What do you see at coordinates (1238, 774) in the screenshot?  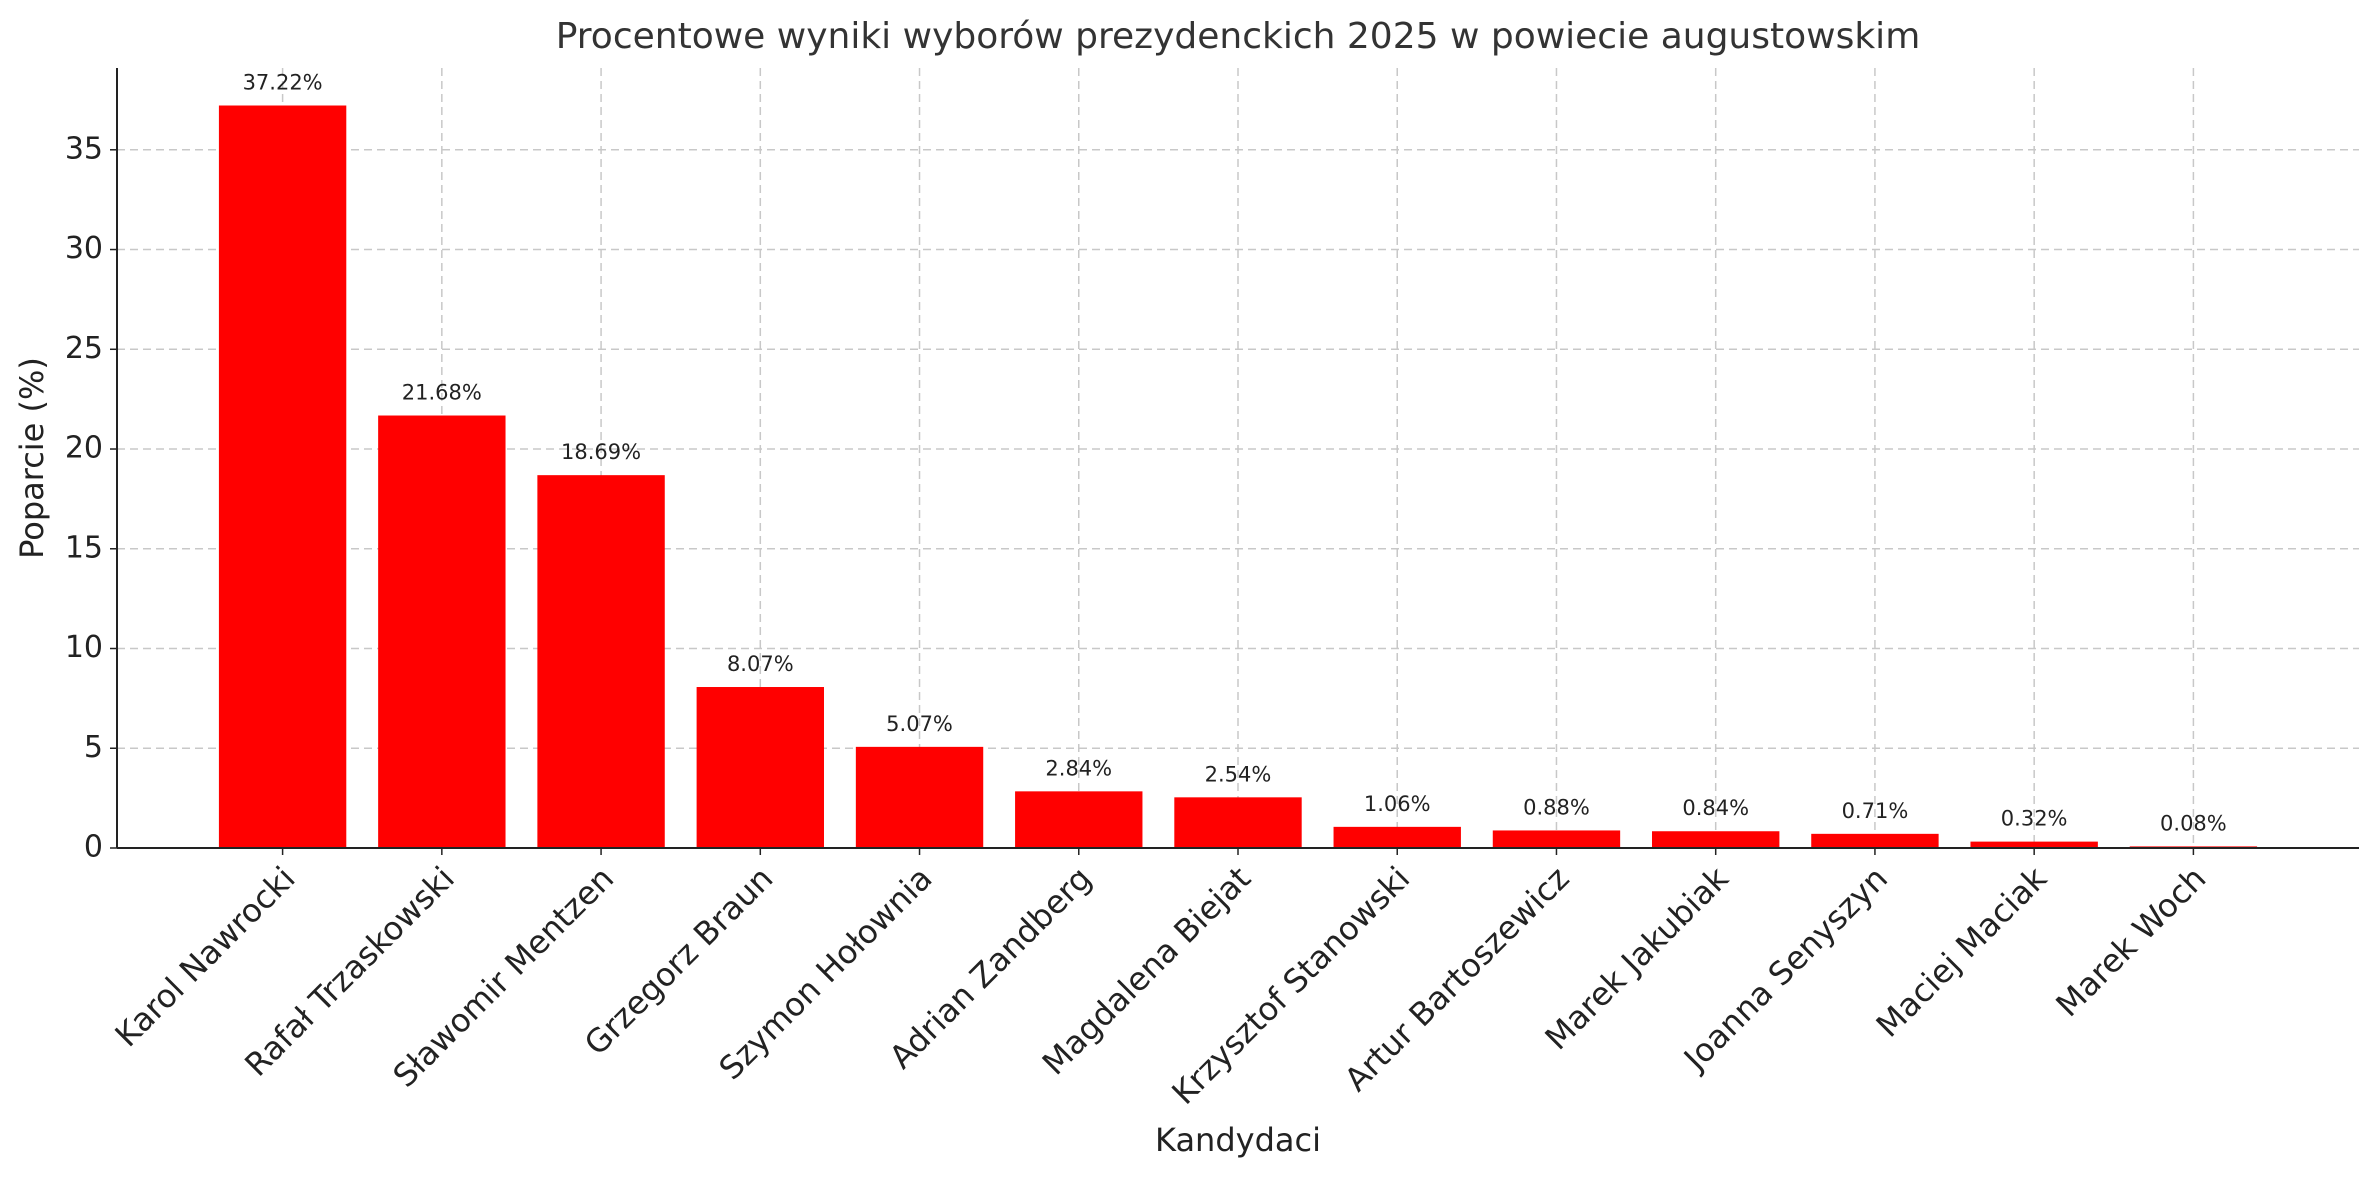 I see `value-label: 2.54%` at bounding box center [1238, 774].